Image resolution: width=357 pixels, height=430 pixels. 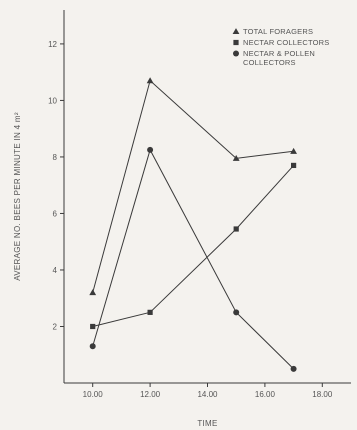 I want to click on legend-marker-nectar-collectors, so click(x=236, y=42).